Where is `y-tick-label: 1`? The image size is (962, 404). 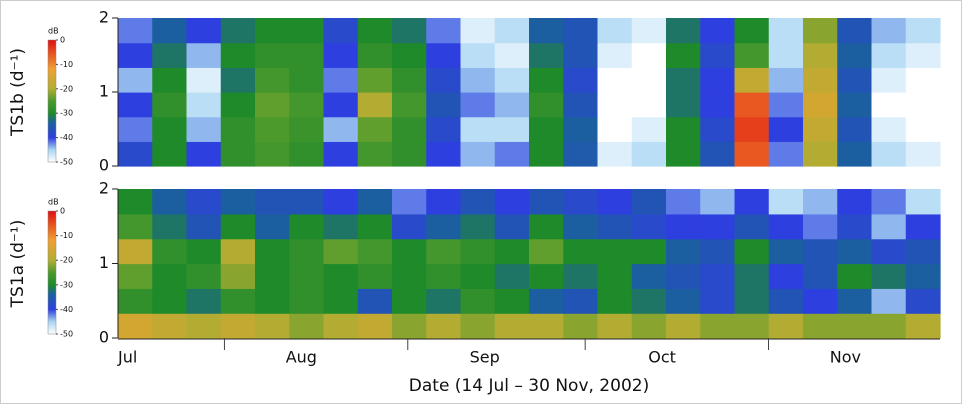
y-tick-label: 1 is located at coordinates (104, 91).